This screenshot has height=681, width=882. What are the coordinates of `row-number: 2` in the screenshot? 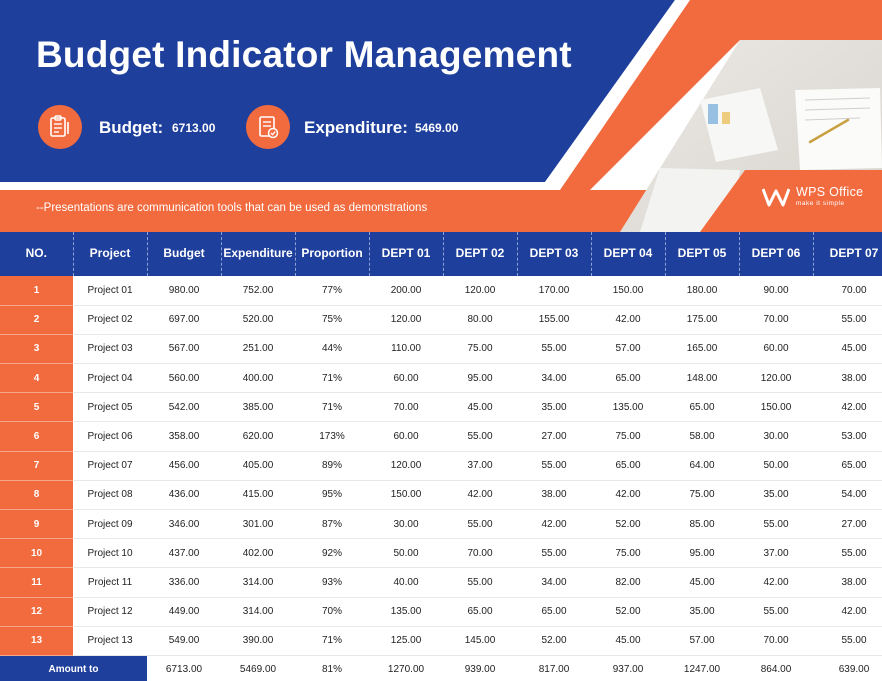 It's located at (36, 320).